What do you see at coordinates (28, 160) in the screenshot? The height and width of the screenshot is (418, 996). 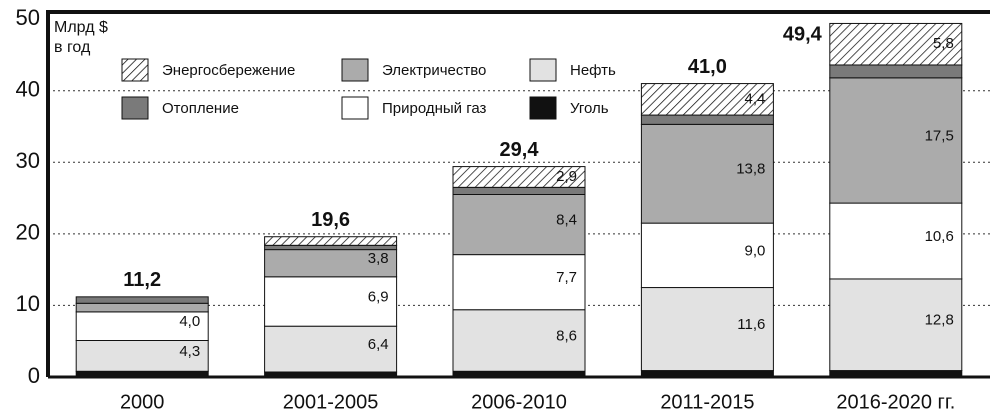 I see `y-tick-label: 30` at bounding box center [28, 160].